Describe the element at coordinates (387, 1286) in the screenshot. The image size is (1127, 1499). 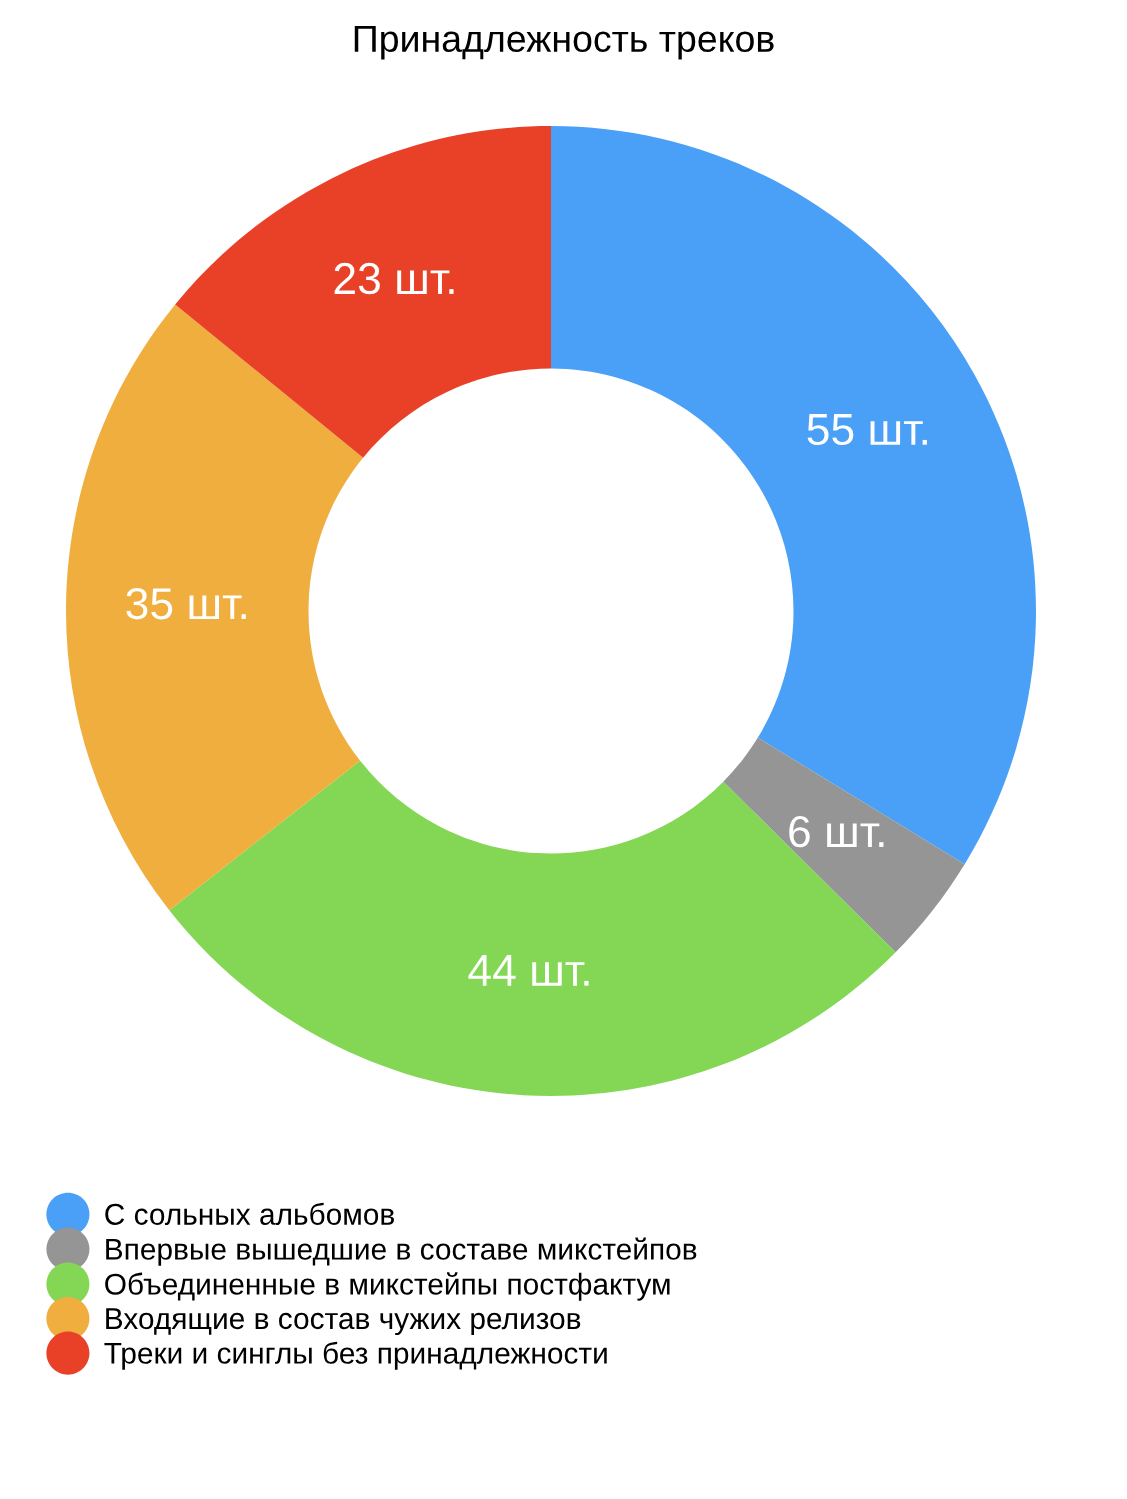
I see `legend-label: Объединенные в микстейпы постфактум` at that location.